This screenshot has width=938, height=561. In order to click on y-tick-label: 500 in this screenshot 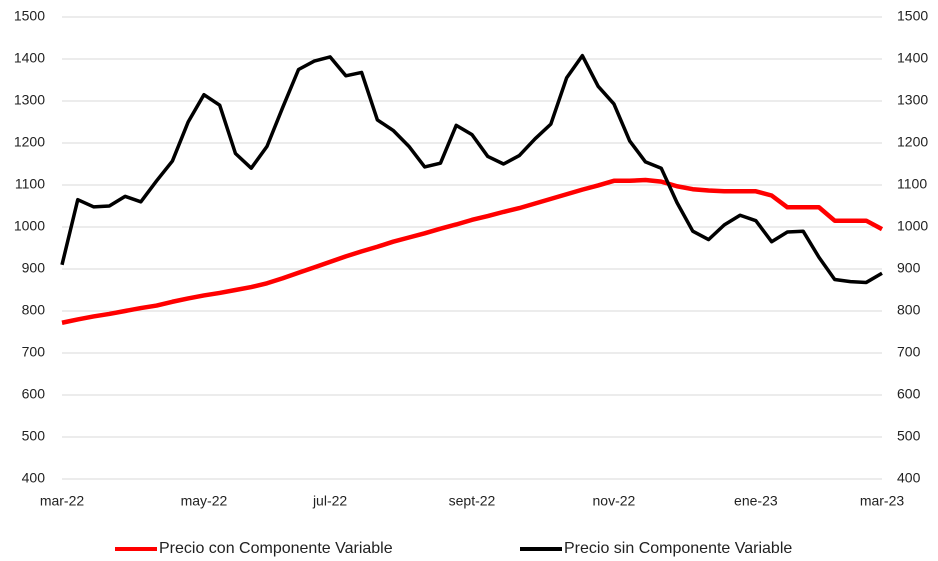, I will do `click(34, 436)`.